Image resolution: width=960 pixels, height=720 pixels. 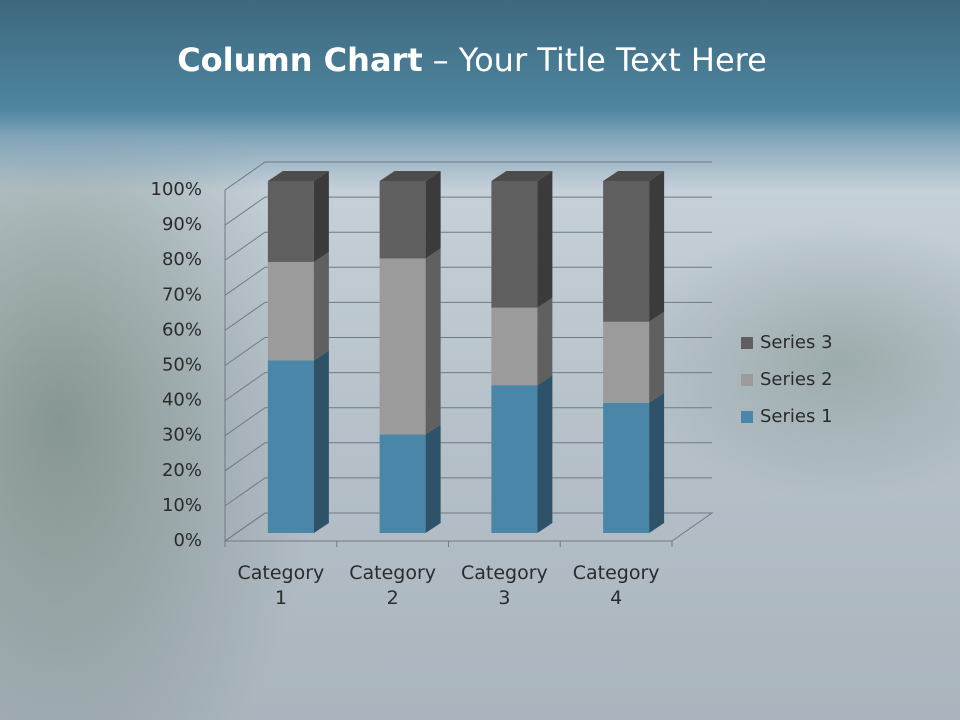 What do you see at coordinates (182, 294) in the screenshot?
I see `y-tick-label: 70%` at bounding box center [182, 294].